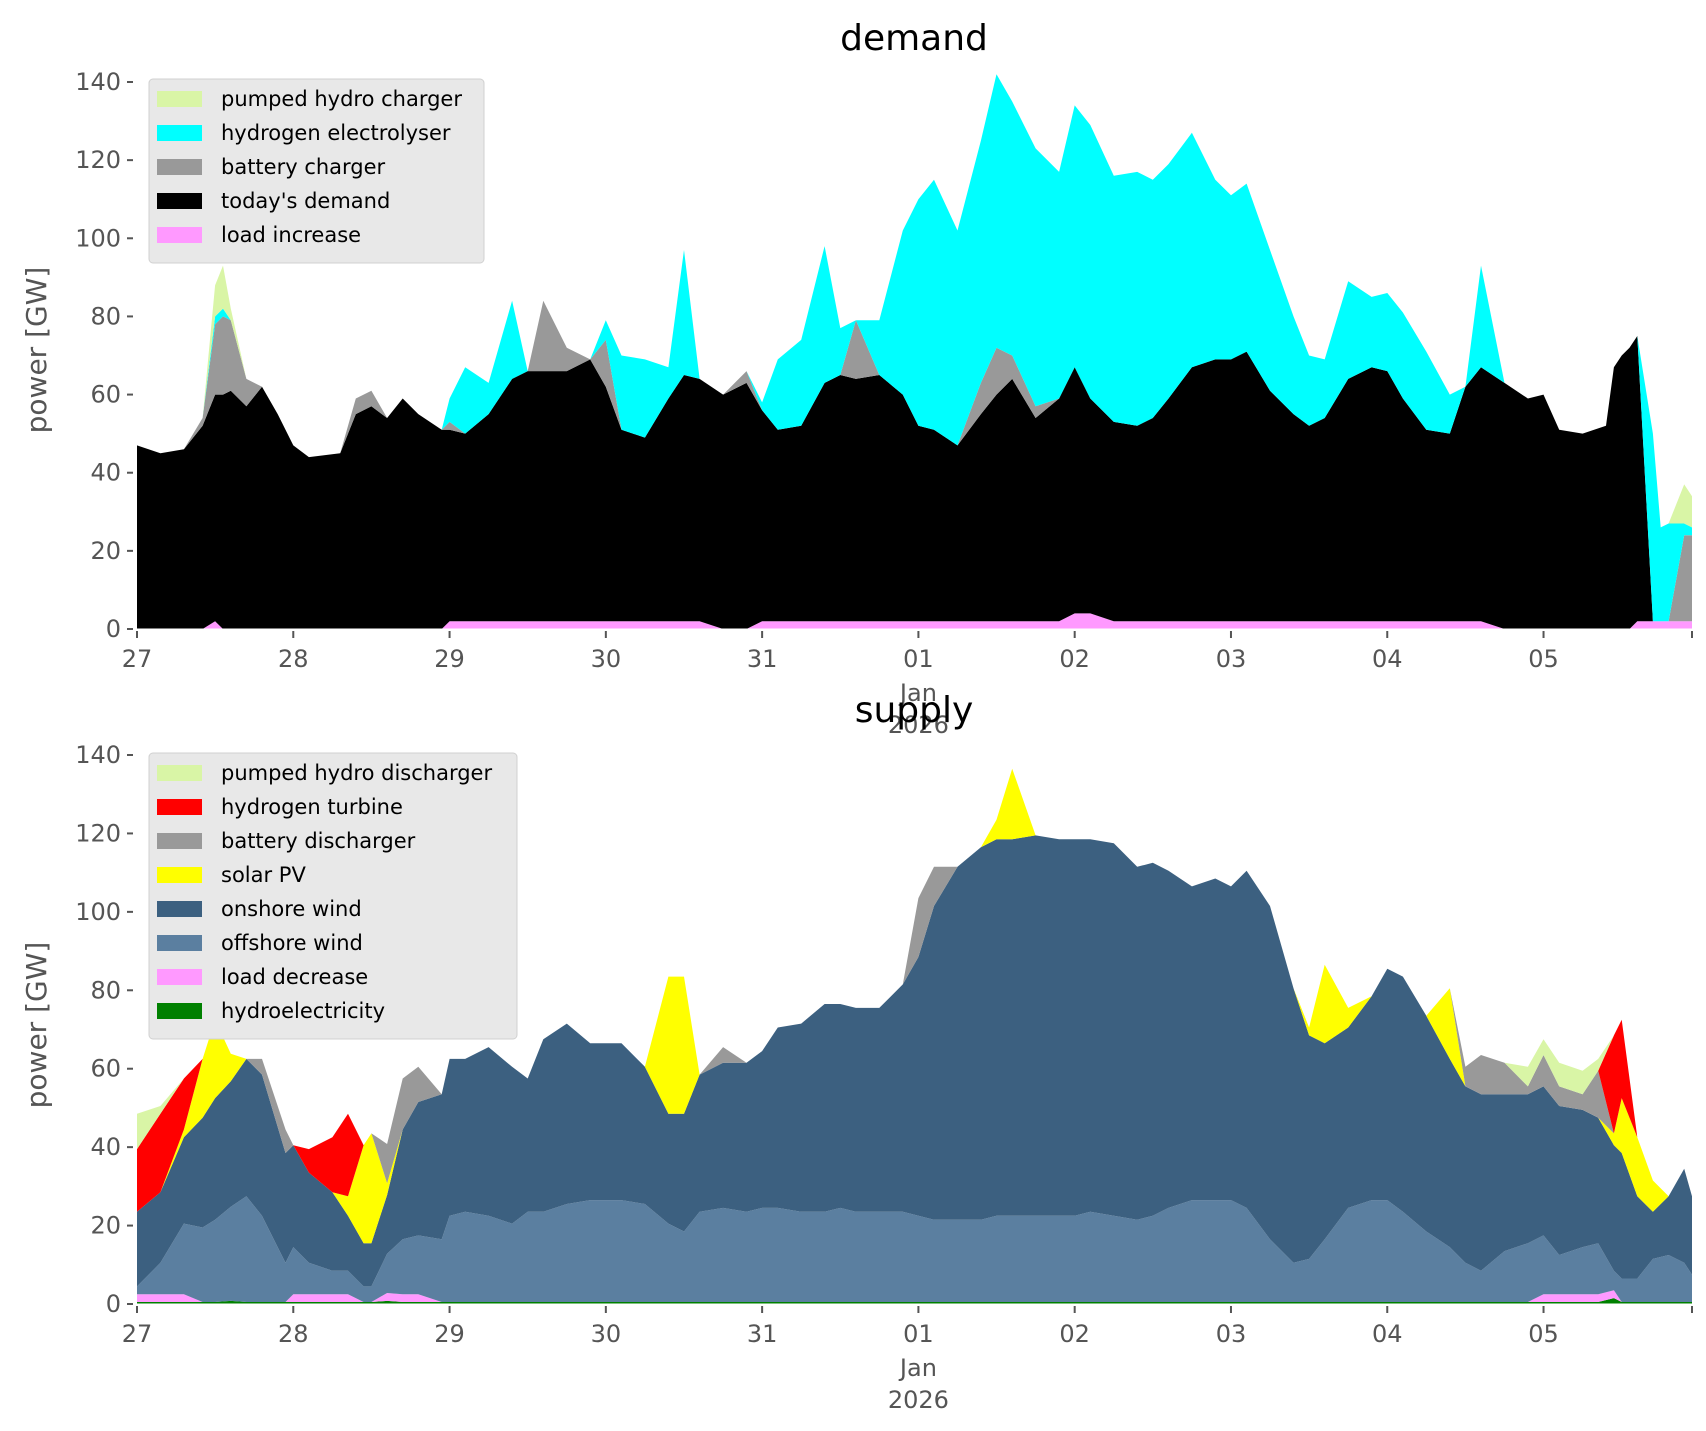 Image resolution: width=1706 pixels, height=1431 pixels. Describe the element at coordinates (303, 1011) in the screenshot. I see `legend-label: hydroelectricity` at that location.